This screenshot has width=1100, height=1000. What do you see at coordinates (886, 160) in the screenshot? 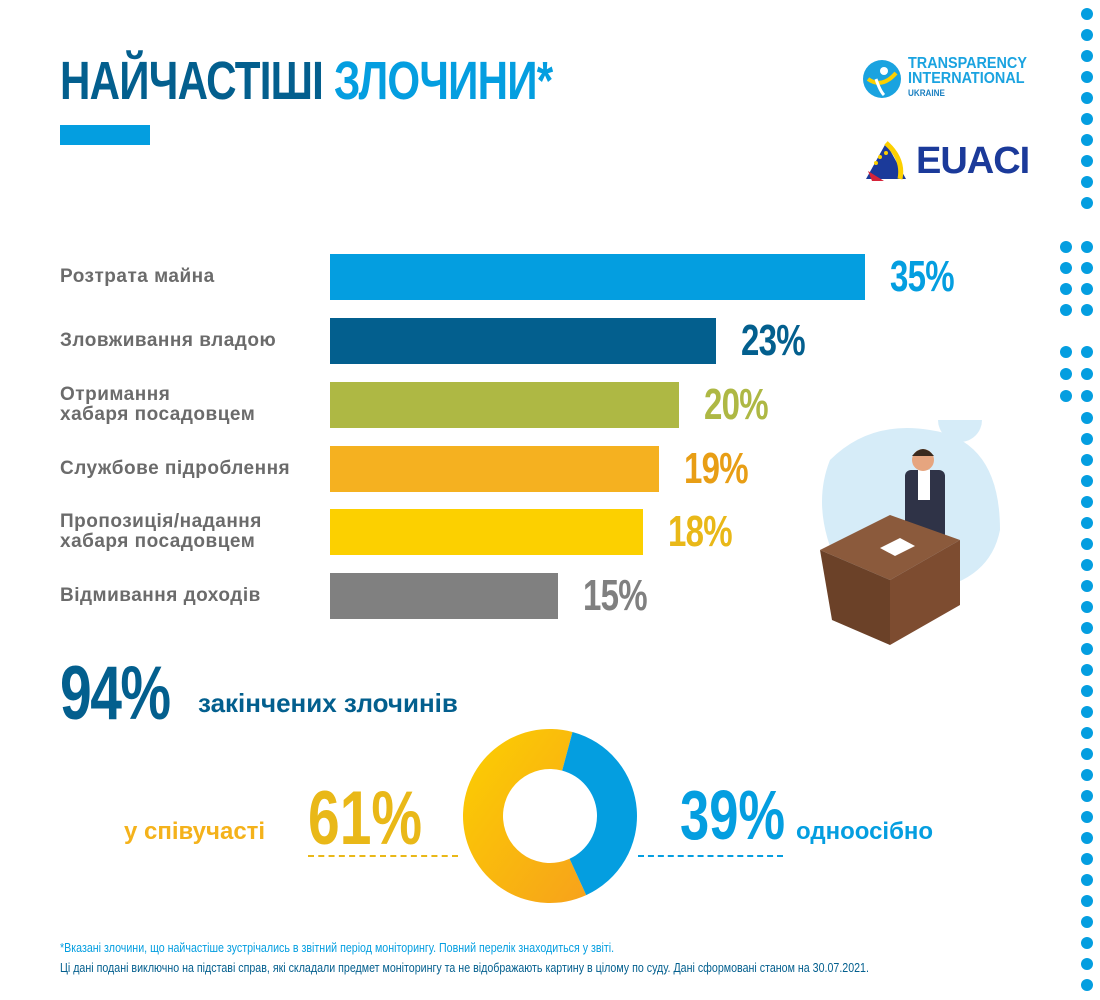
I see `euaci-emblem-icon` at bounding box center [886, 160].